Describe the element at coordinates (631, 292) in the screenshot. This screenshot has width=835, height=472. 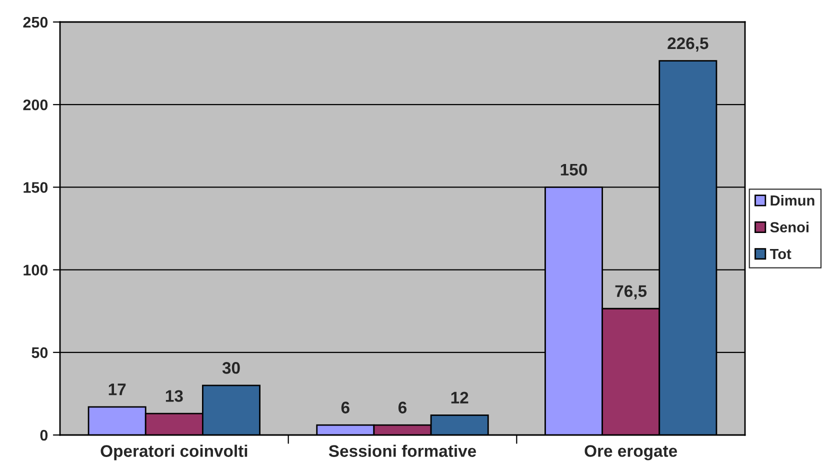
I see `data-label: 76,5` at that location.